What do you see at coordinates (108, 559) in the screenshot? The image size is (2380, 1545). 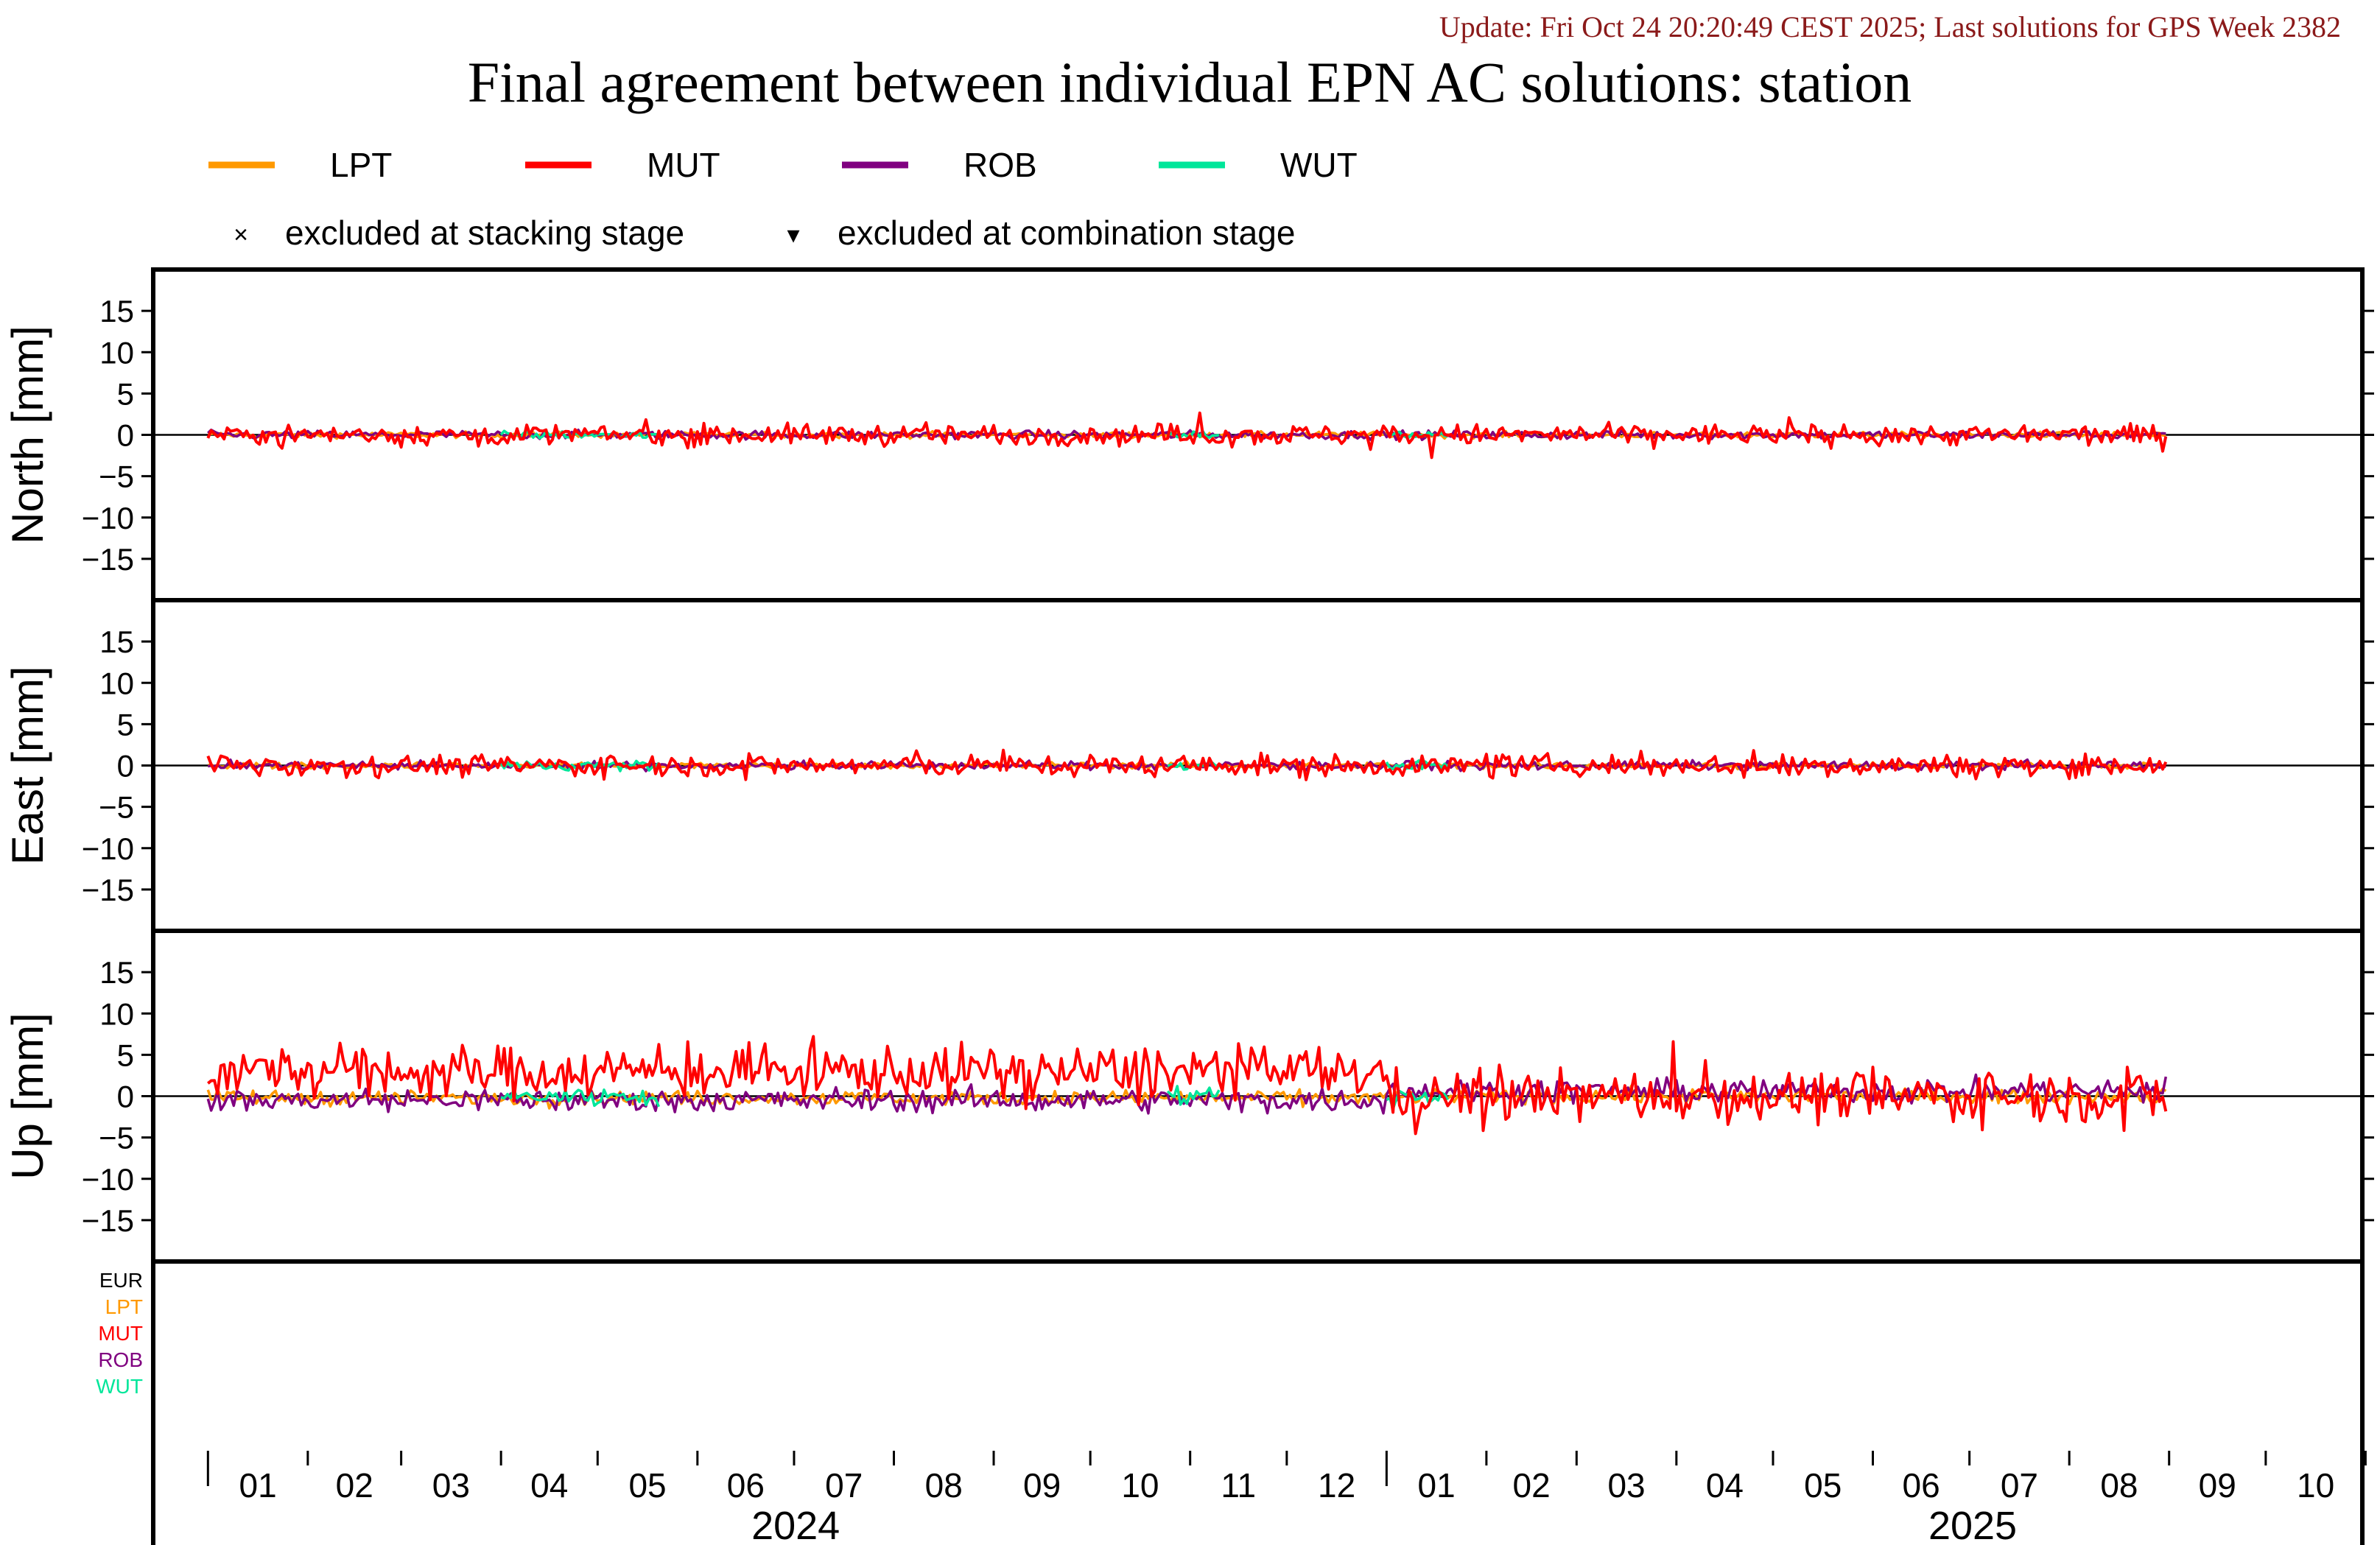 I see `ytick-label-1--15: −15` at bounding box center [108, 559].